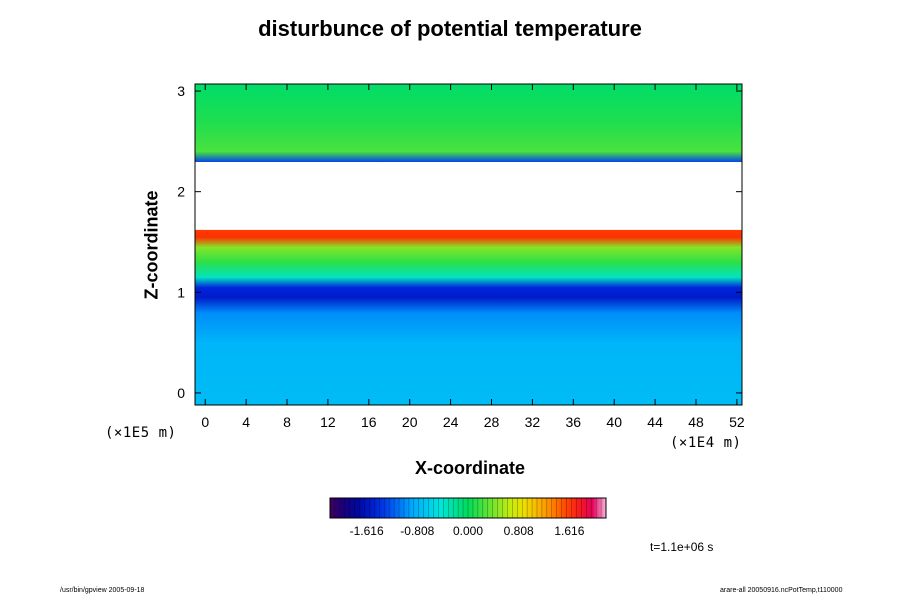 The width and height of the screenshot is (900, 600). Describe the element at coordinates (468, 508) in the screenshot. I see `colorbar-frame` at that location.